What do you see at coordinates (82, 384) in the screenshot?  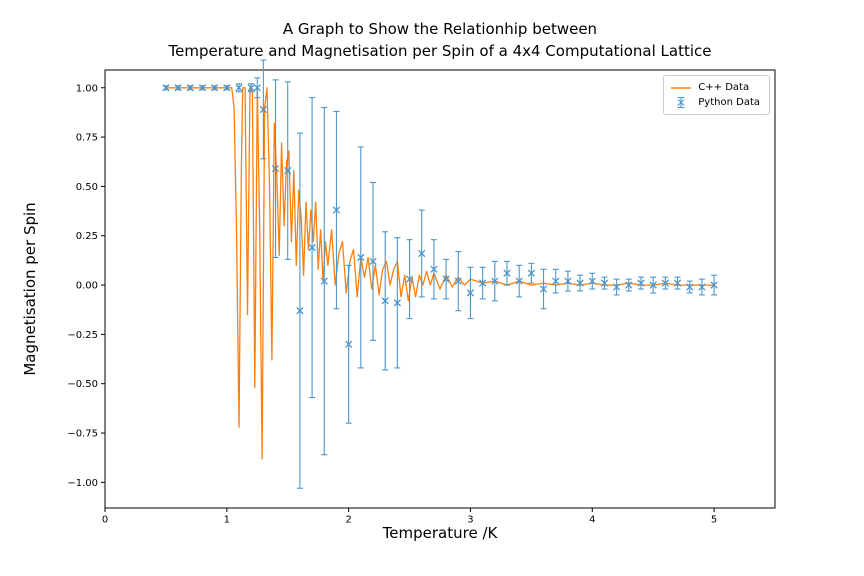 I see `y-tick-label: −0.50` at bounding box center [82, 384].